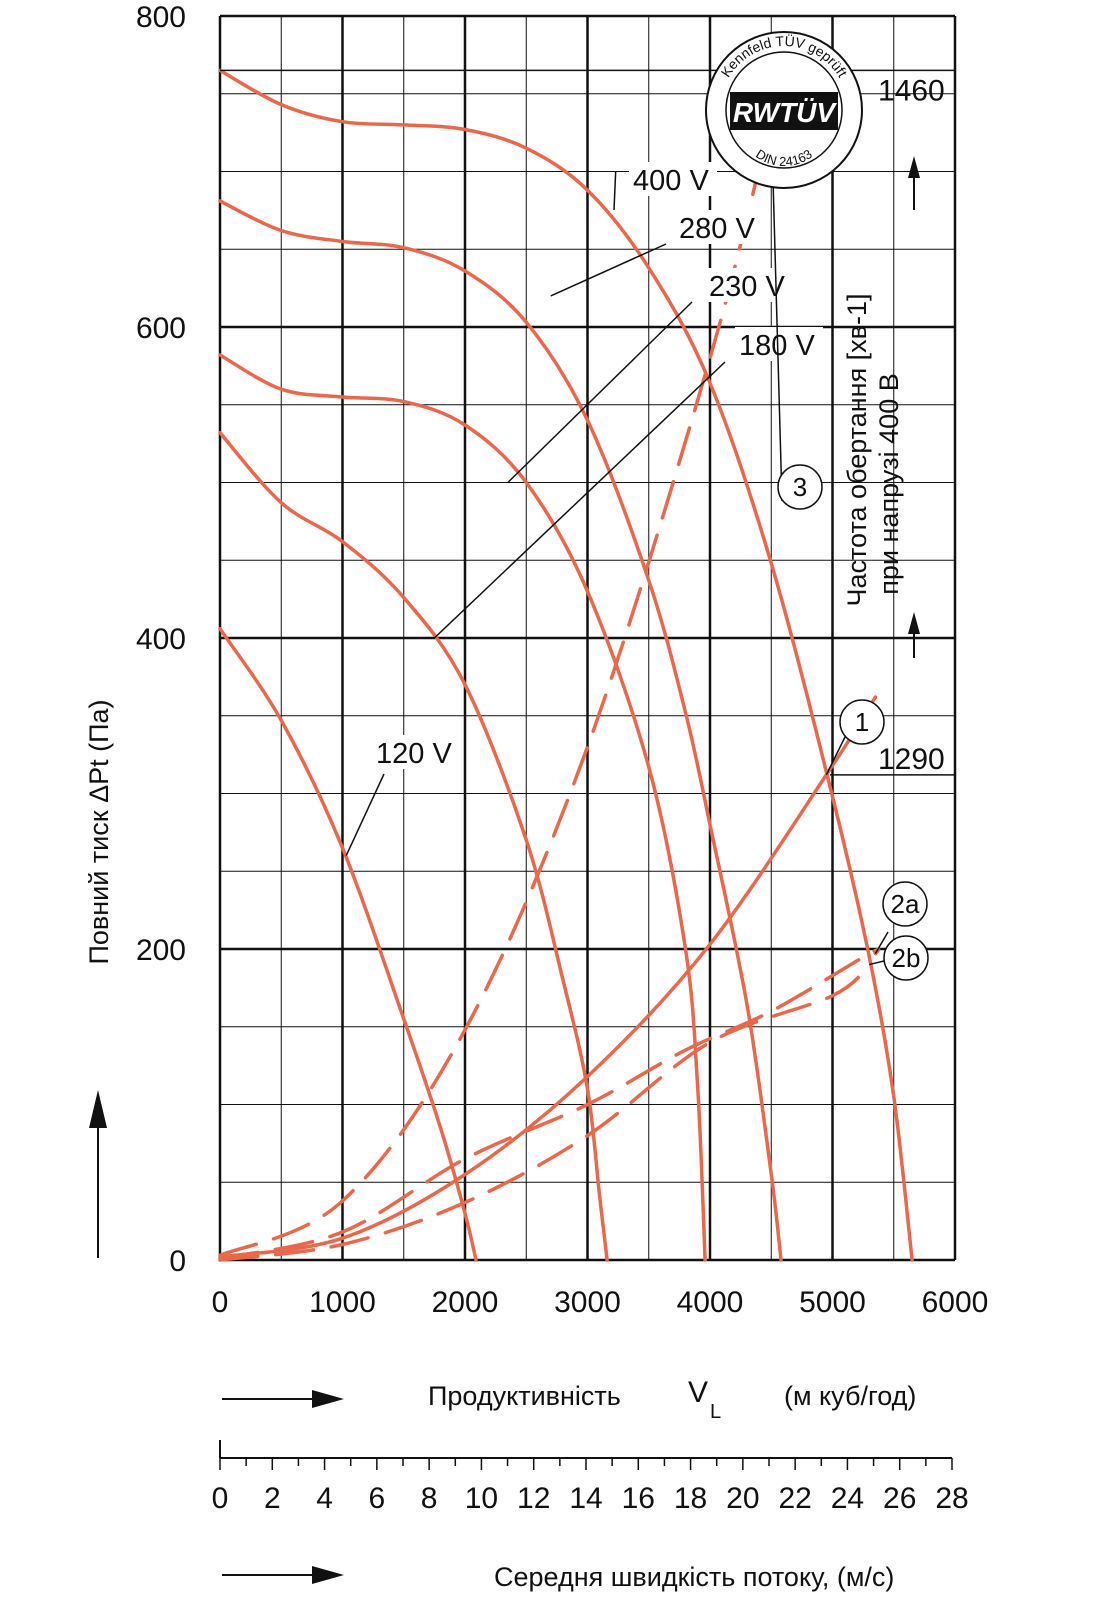 Image resolution: width=1100 pixels, height=1600 pixels. I want to click on x-axis-arrow, so click(283, 1399).